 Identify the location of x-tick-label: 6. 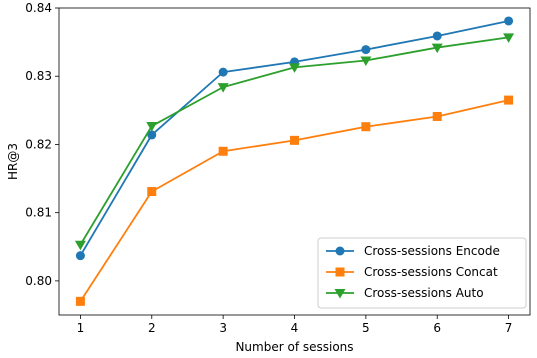
(437, 328).